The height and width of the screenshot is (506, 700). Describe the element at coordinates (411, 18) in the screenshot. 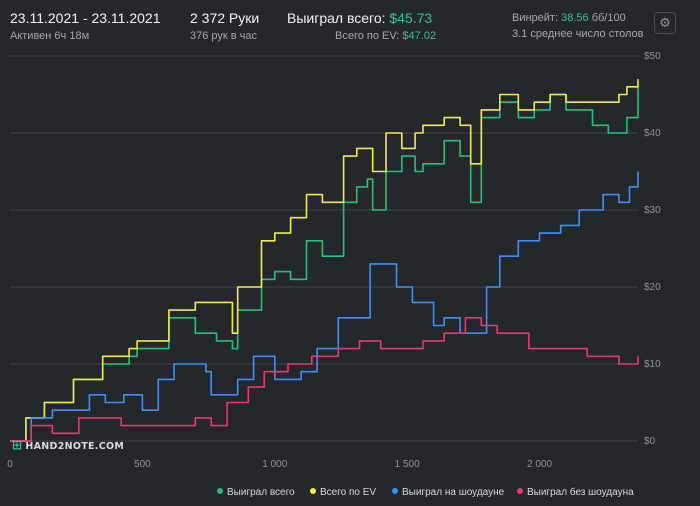

I see `won-total-value: $45.73` at that location.